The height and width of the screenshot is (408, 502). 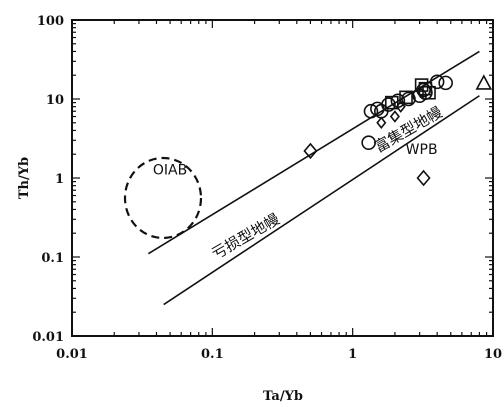 What do you see at coordinates (398, 130) in the screenshot?
I see `data-points` at bounding box center [398, 130].